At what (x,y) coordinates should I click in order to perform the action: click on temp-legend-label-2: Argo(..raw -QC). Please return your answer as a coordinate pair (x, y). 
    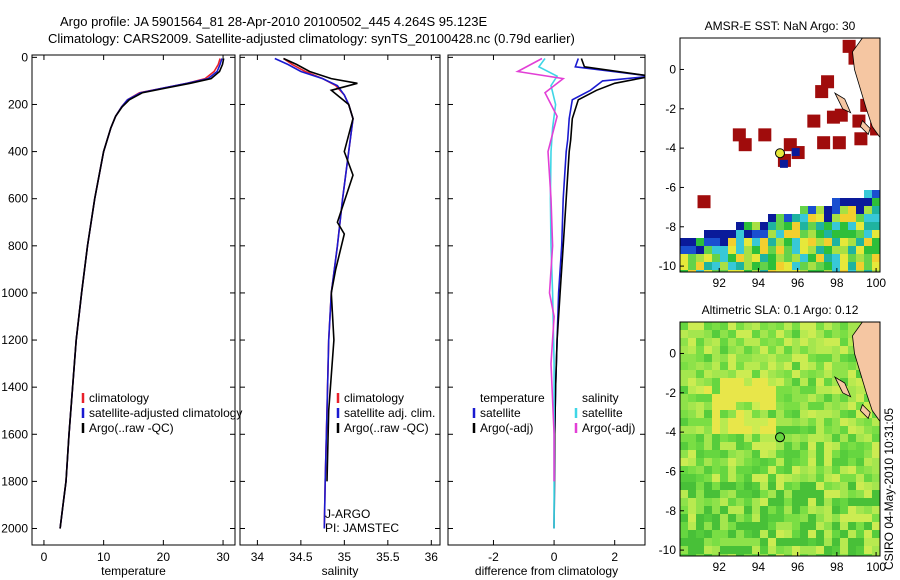
    Looking at the image, I should click on (131, 428).